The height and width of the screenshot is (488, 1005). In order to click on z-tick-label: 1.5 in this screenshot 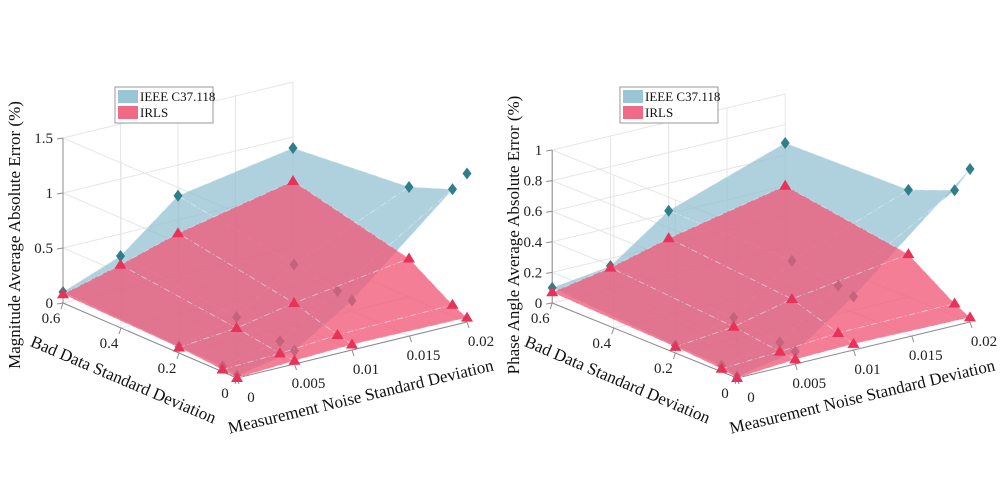, I will do `click(43, 139)`.